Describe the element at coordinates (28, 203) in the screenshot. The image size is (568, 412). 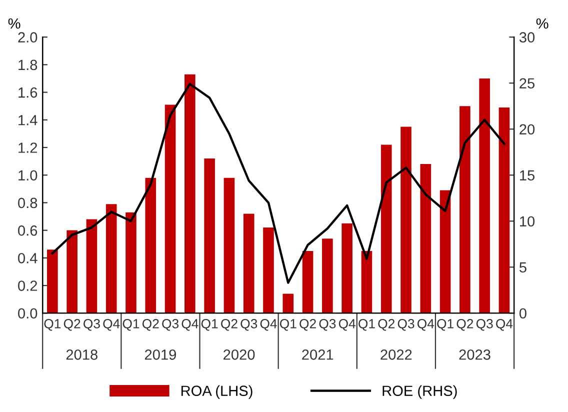
I see `y-tick-label: 0.8` at that location.